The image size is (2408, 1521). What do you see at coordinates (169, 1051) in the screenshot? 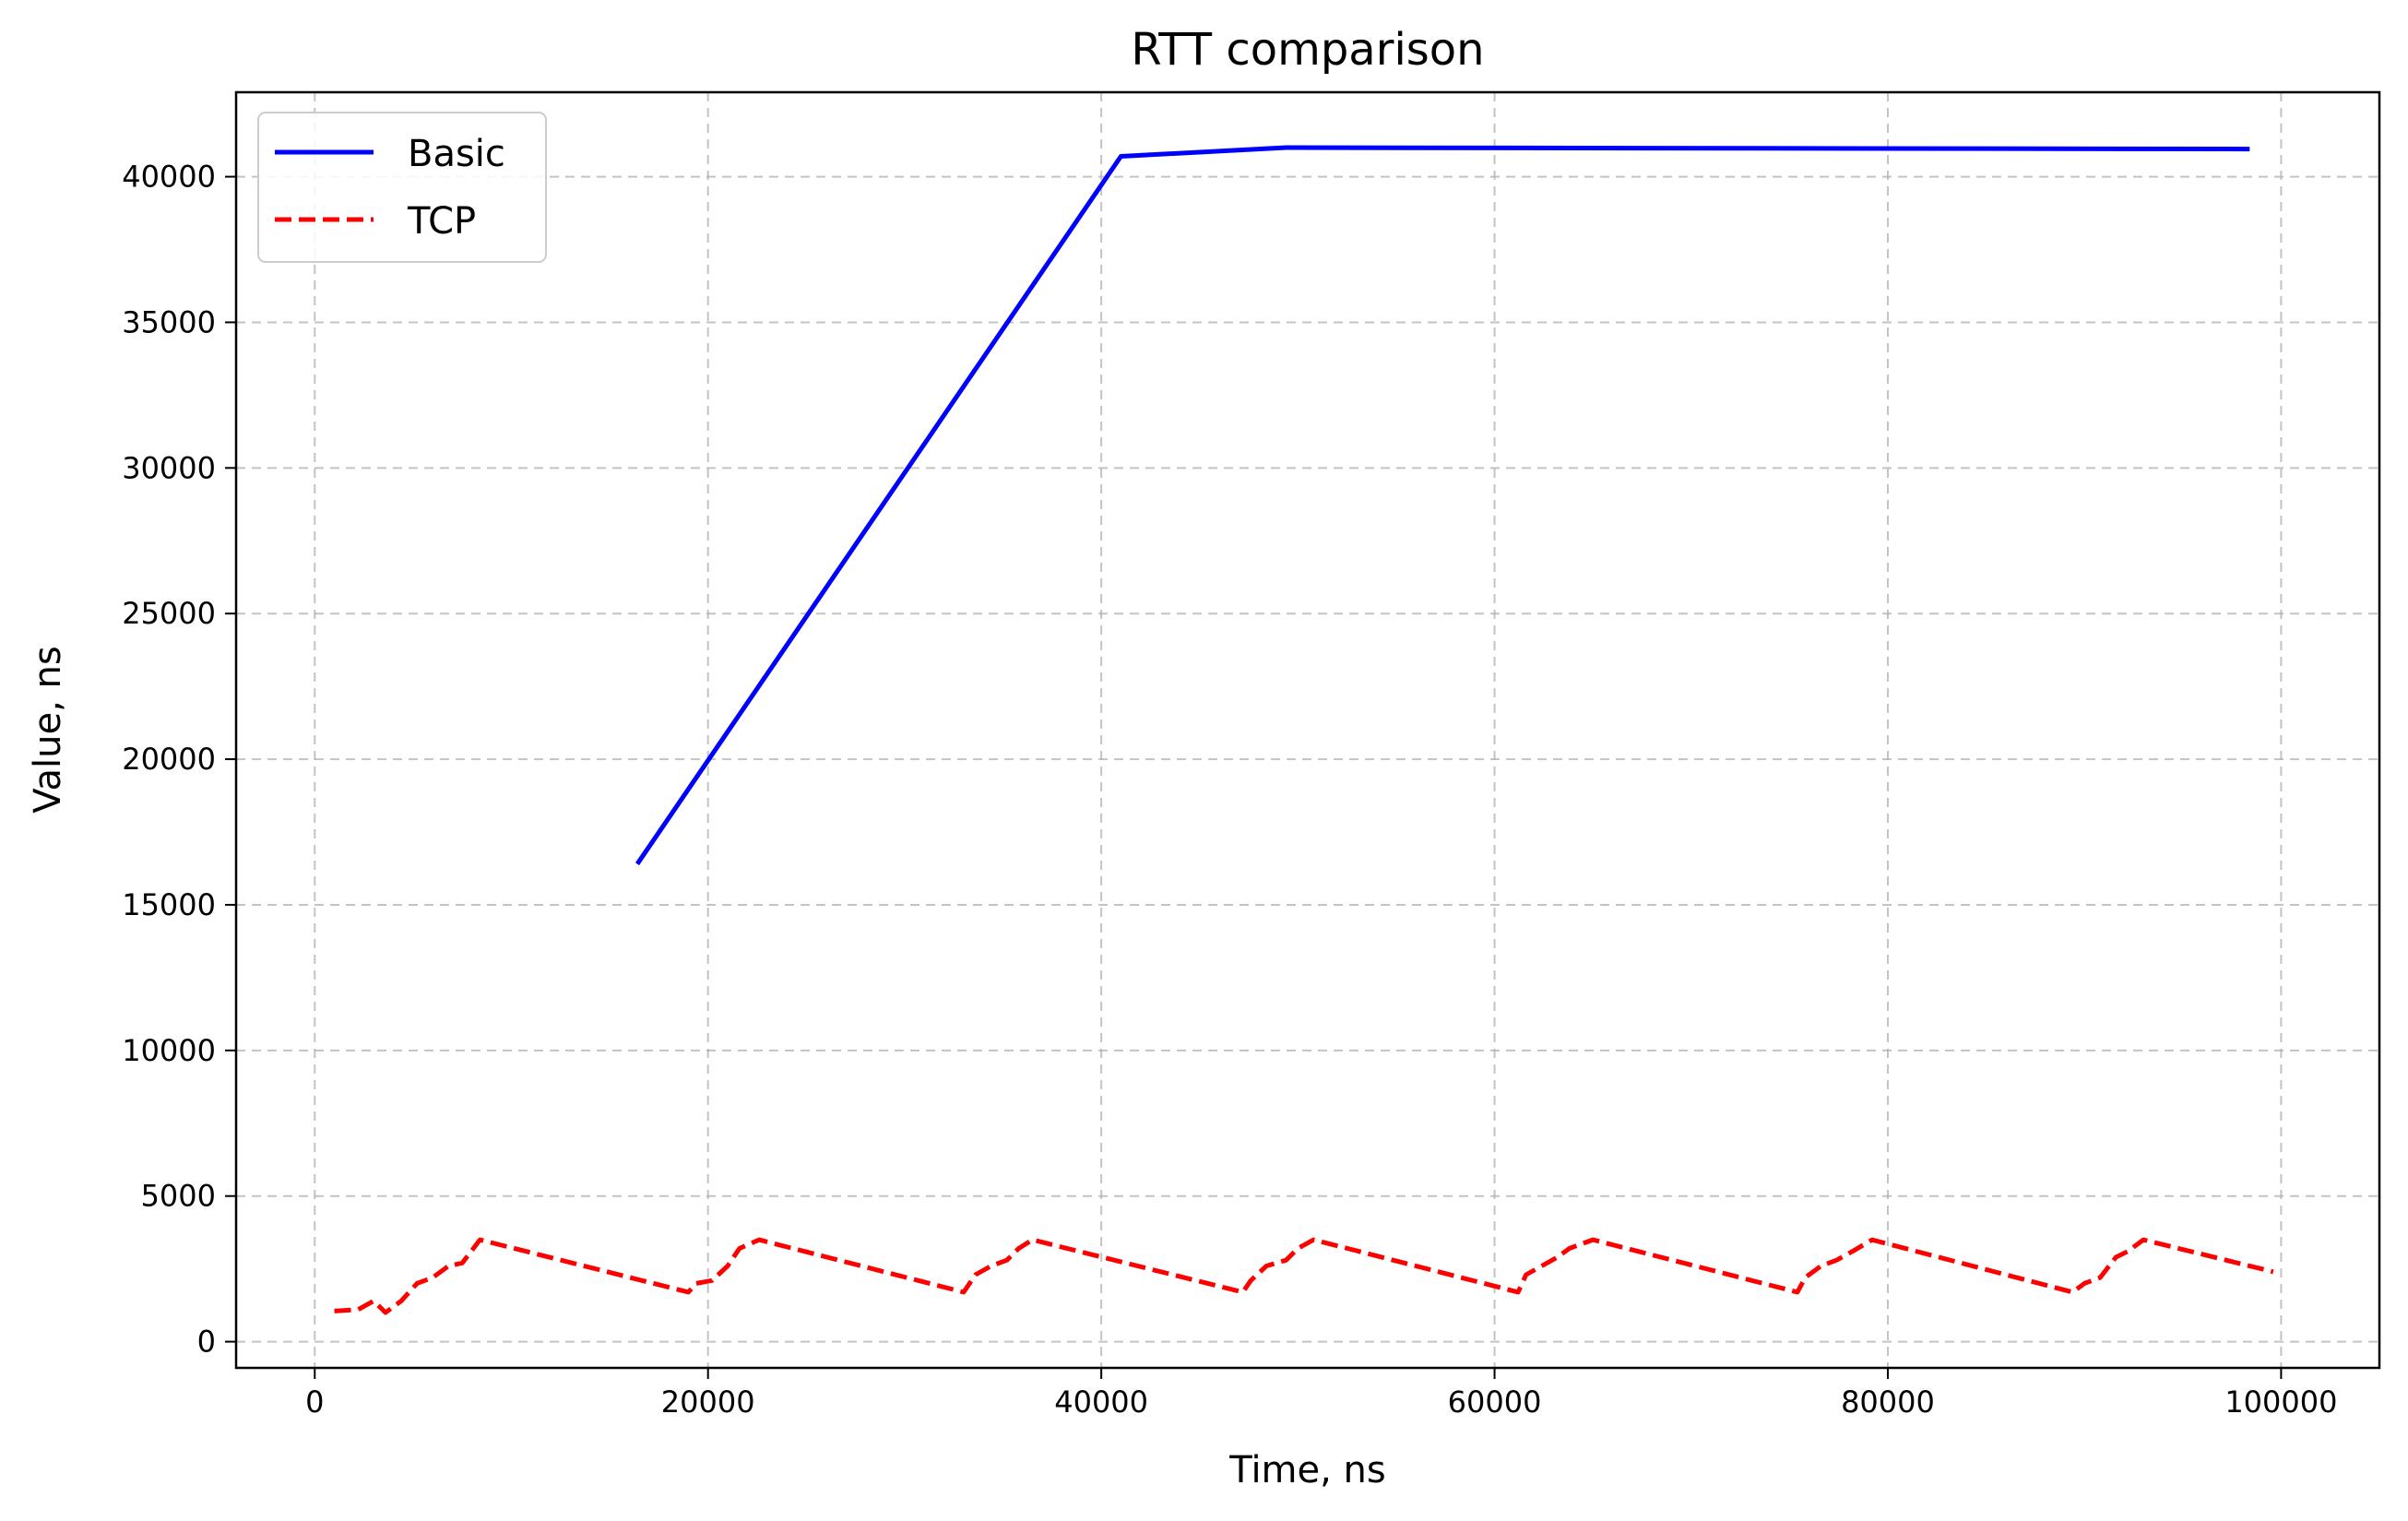
I see `y-tick-label: 10000` at bounding box center [169, 1051].